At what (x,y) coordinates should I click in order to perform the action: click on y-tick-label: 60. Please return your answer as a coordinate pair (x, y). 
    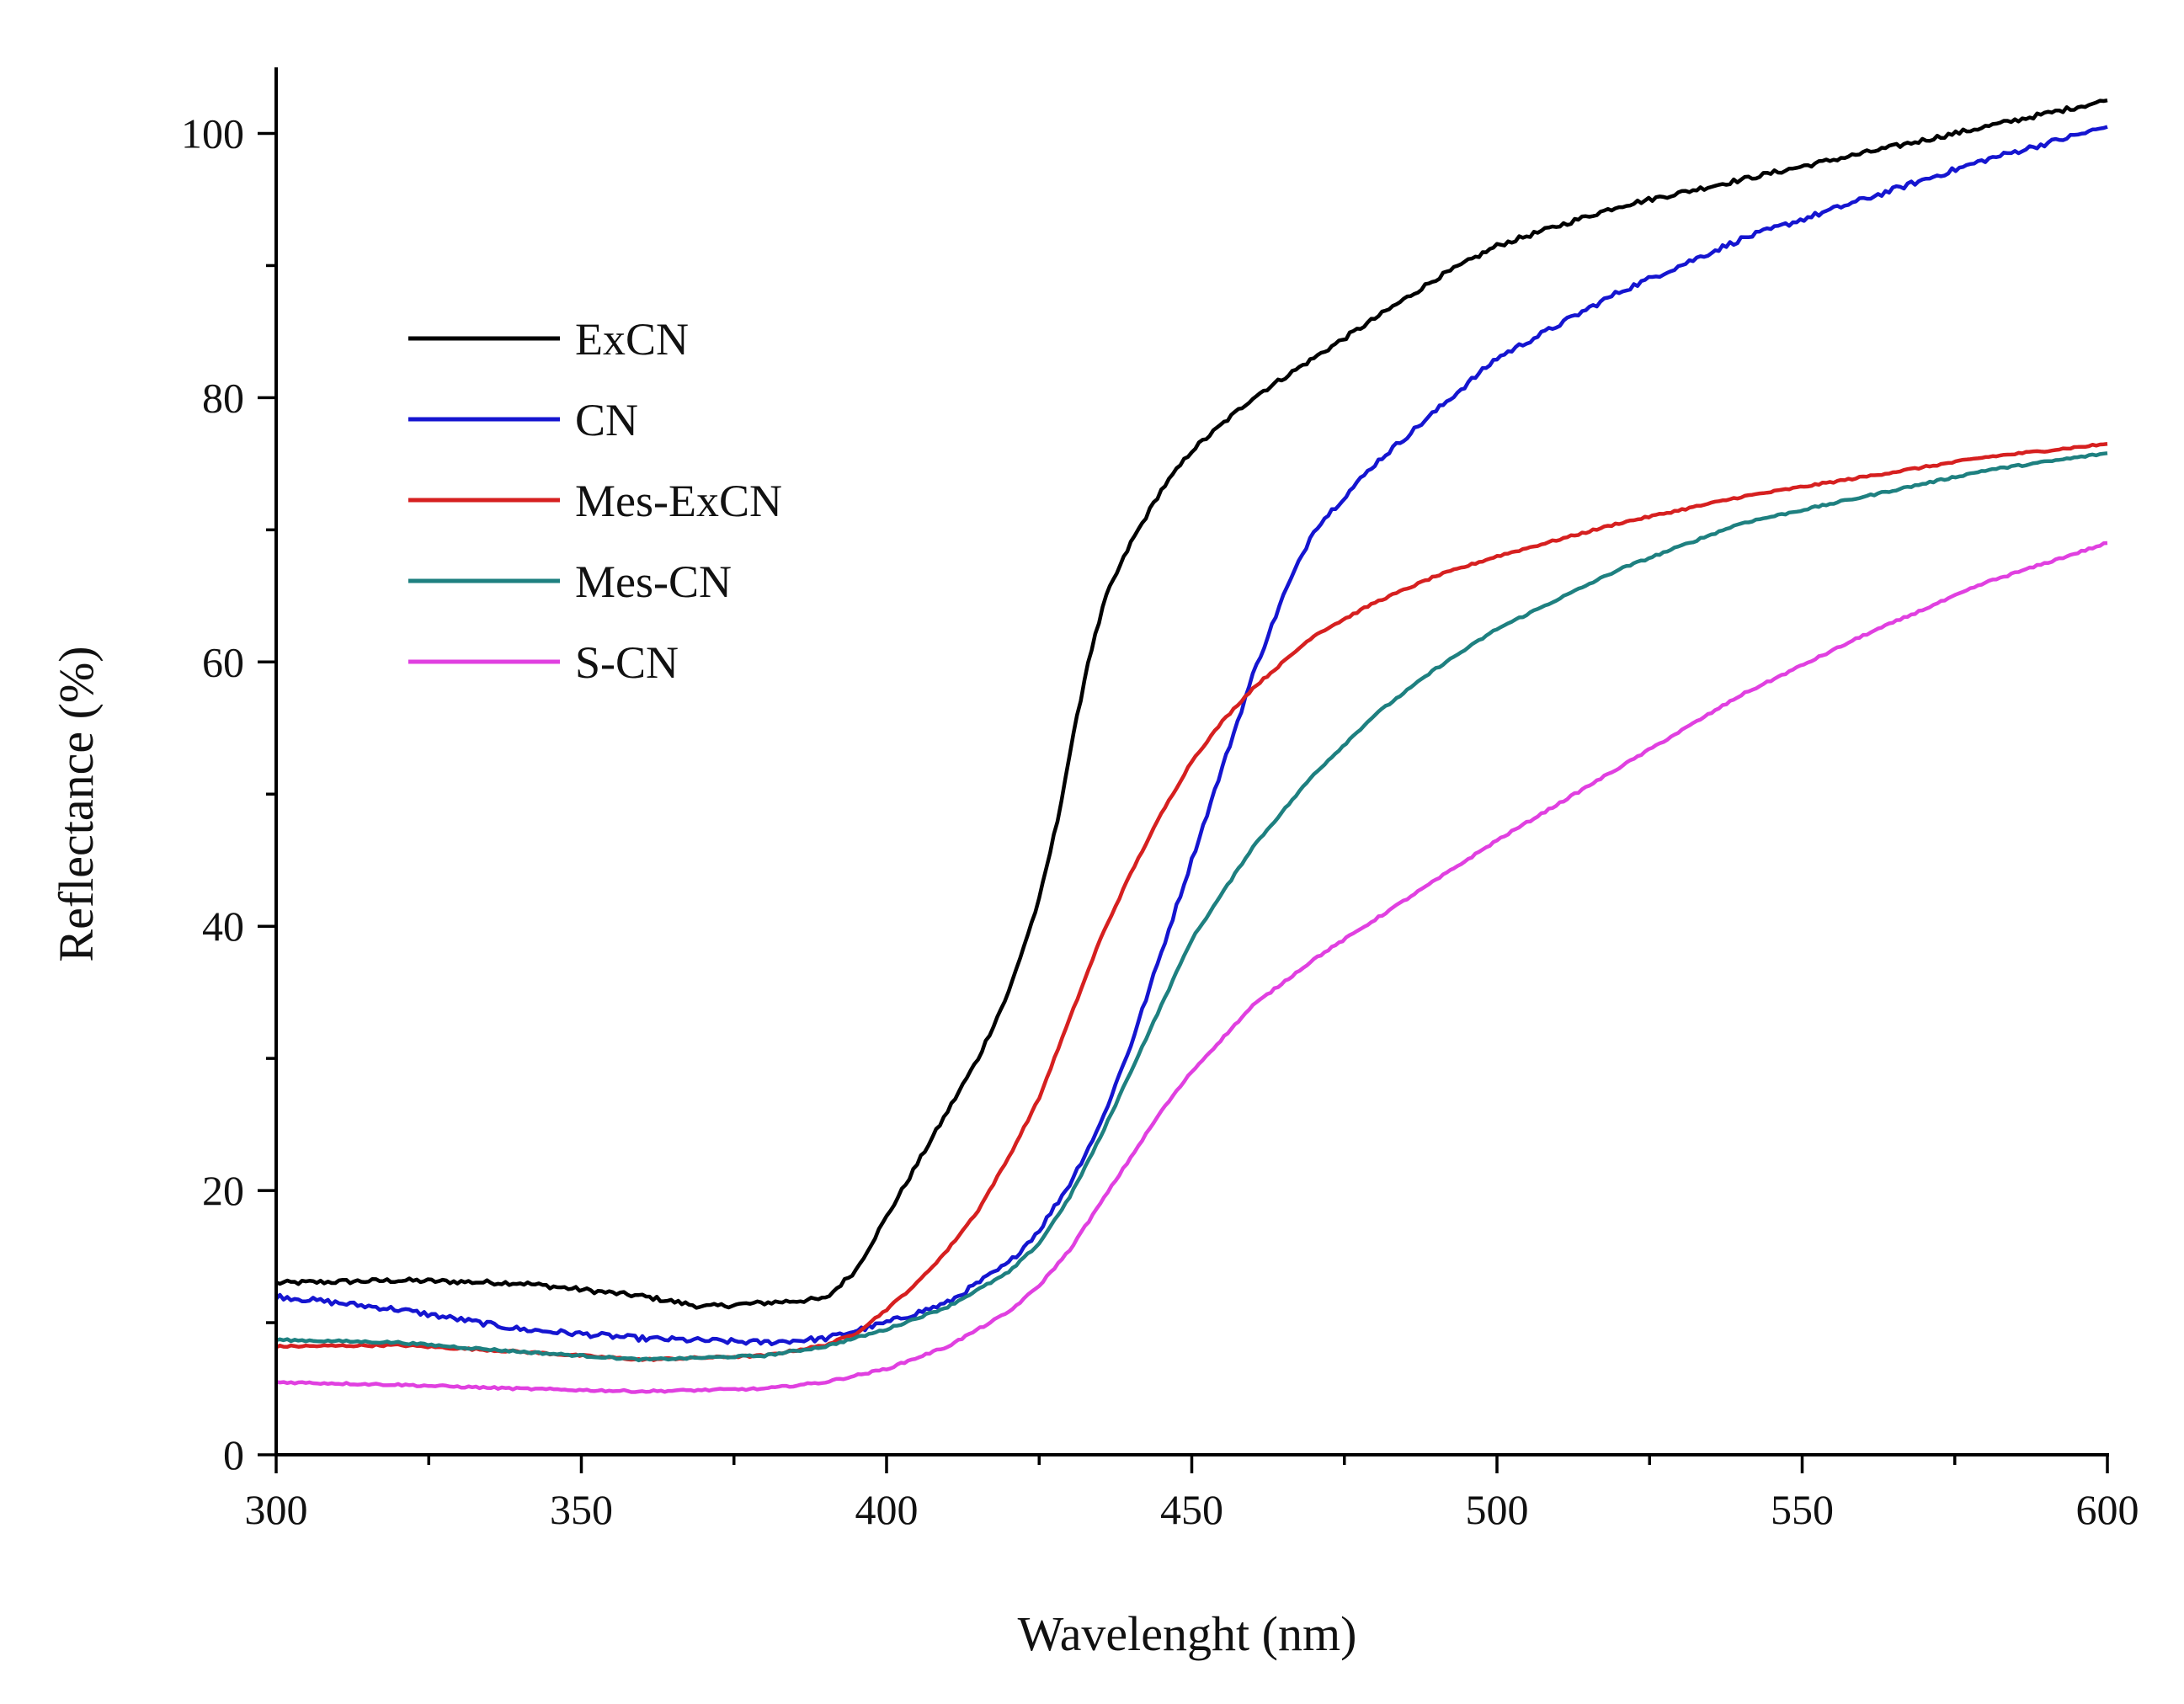
    Looking at the image, I should click on (223, 661).